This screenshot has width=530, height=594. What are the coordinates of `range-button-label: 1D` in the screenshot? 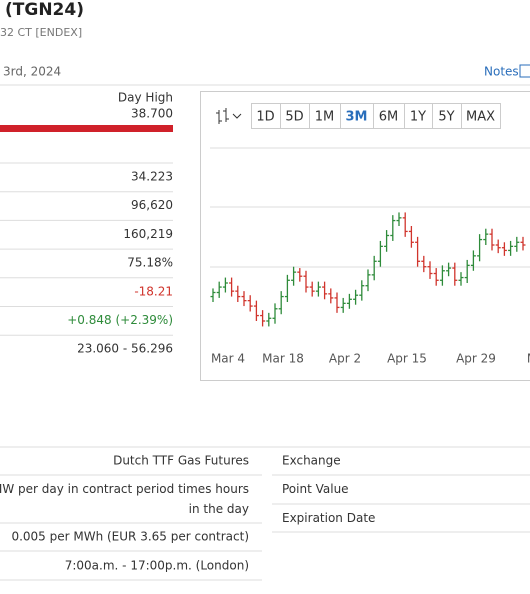 It's located at (265, 117).